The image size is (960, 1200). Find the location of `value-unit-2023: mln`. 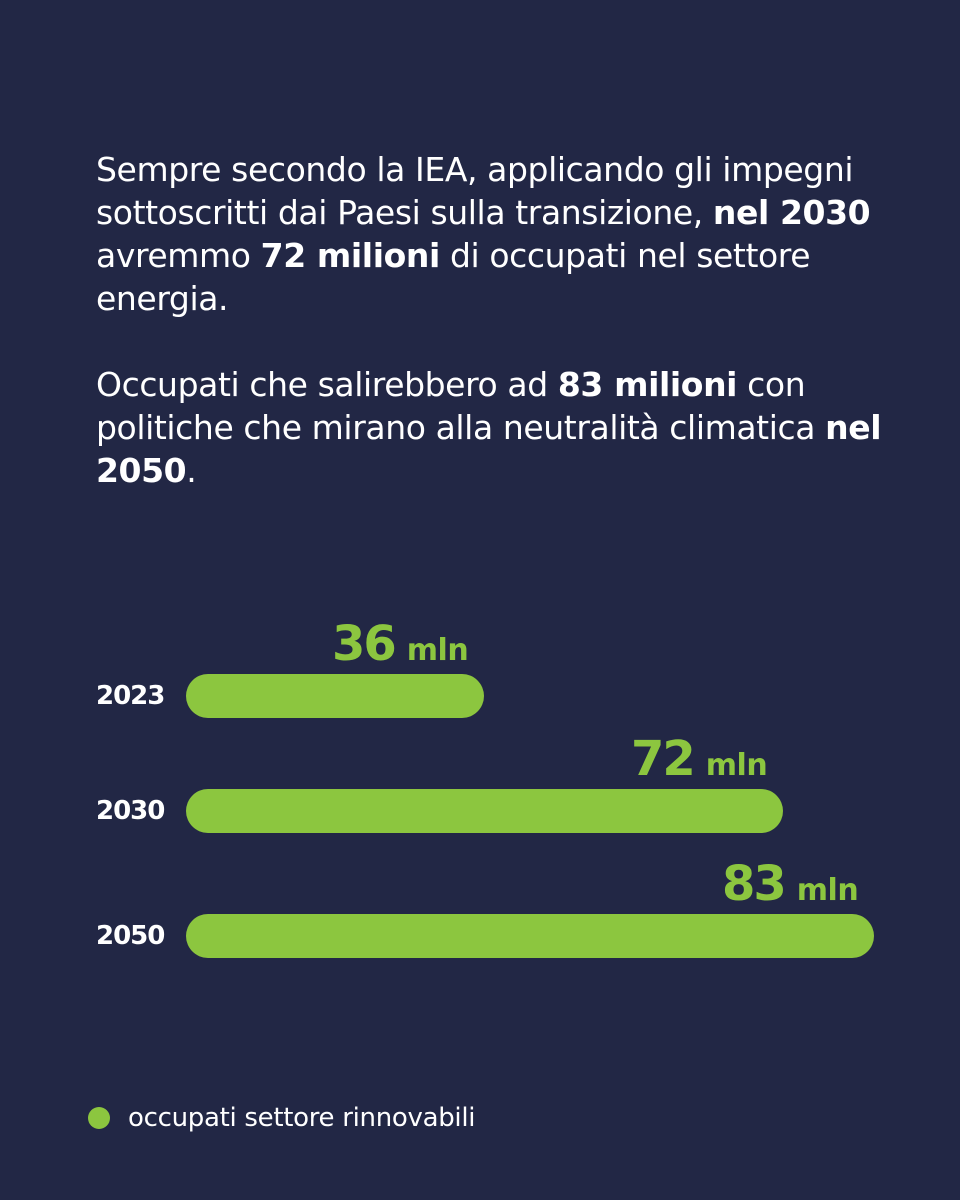

value-unit-2023: mln is located at coordinates (437, 650).